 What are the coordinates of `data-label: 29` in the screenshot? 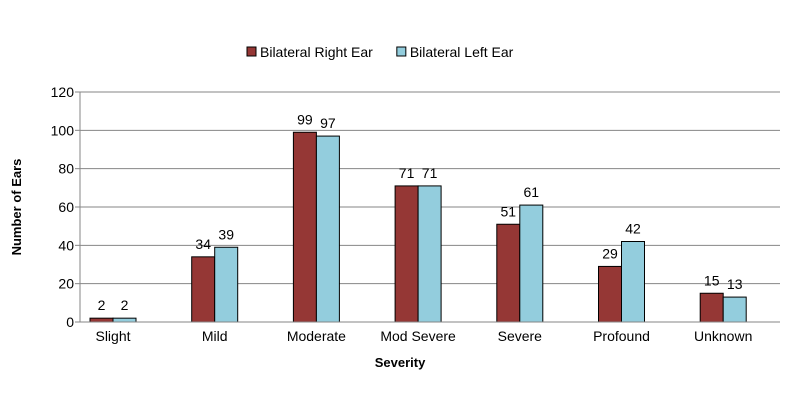 It's located at (610, 253).